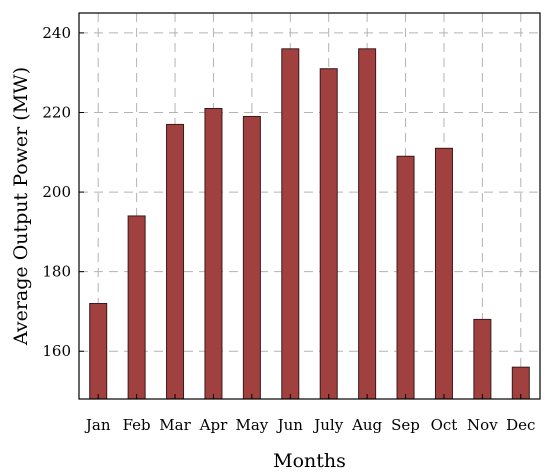  What do you see at coordinates (213, 254) in the screenshot?
I see `bar-apr` at bounding box center [213, 254].